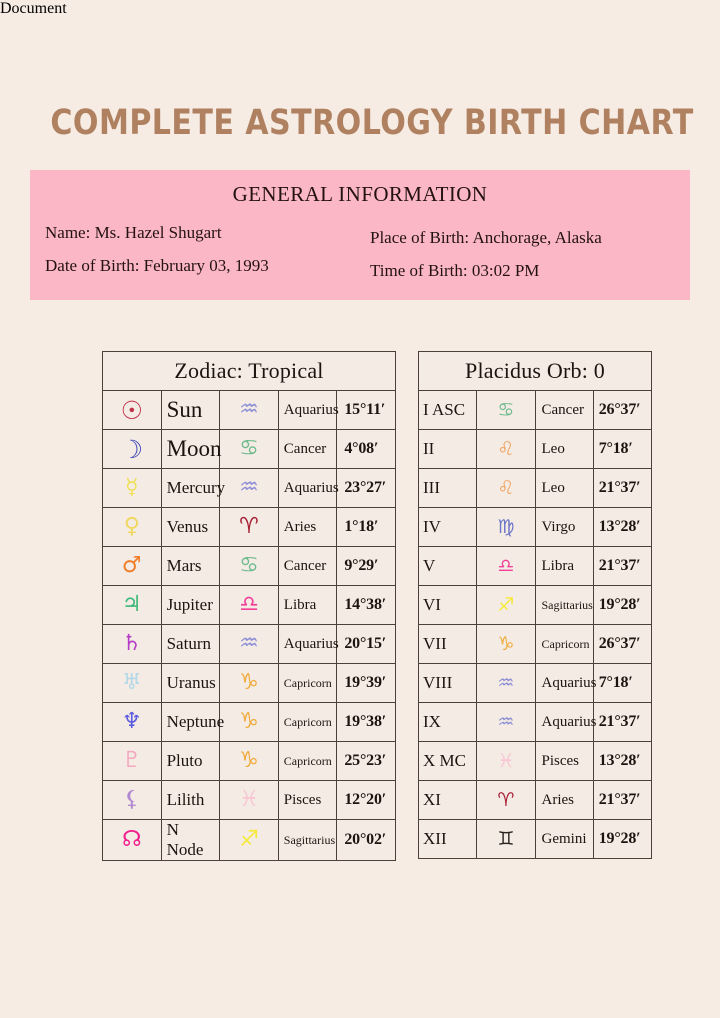 This screenshot has height=1018, width=720. I want to click on planet-degree: 23°27′, so click(365, 487).